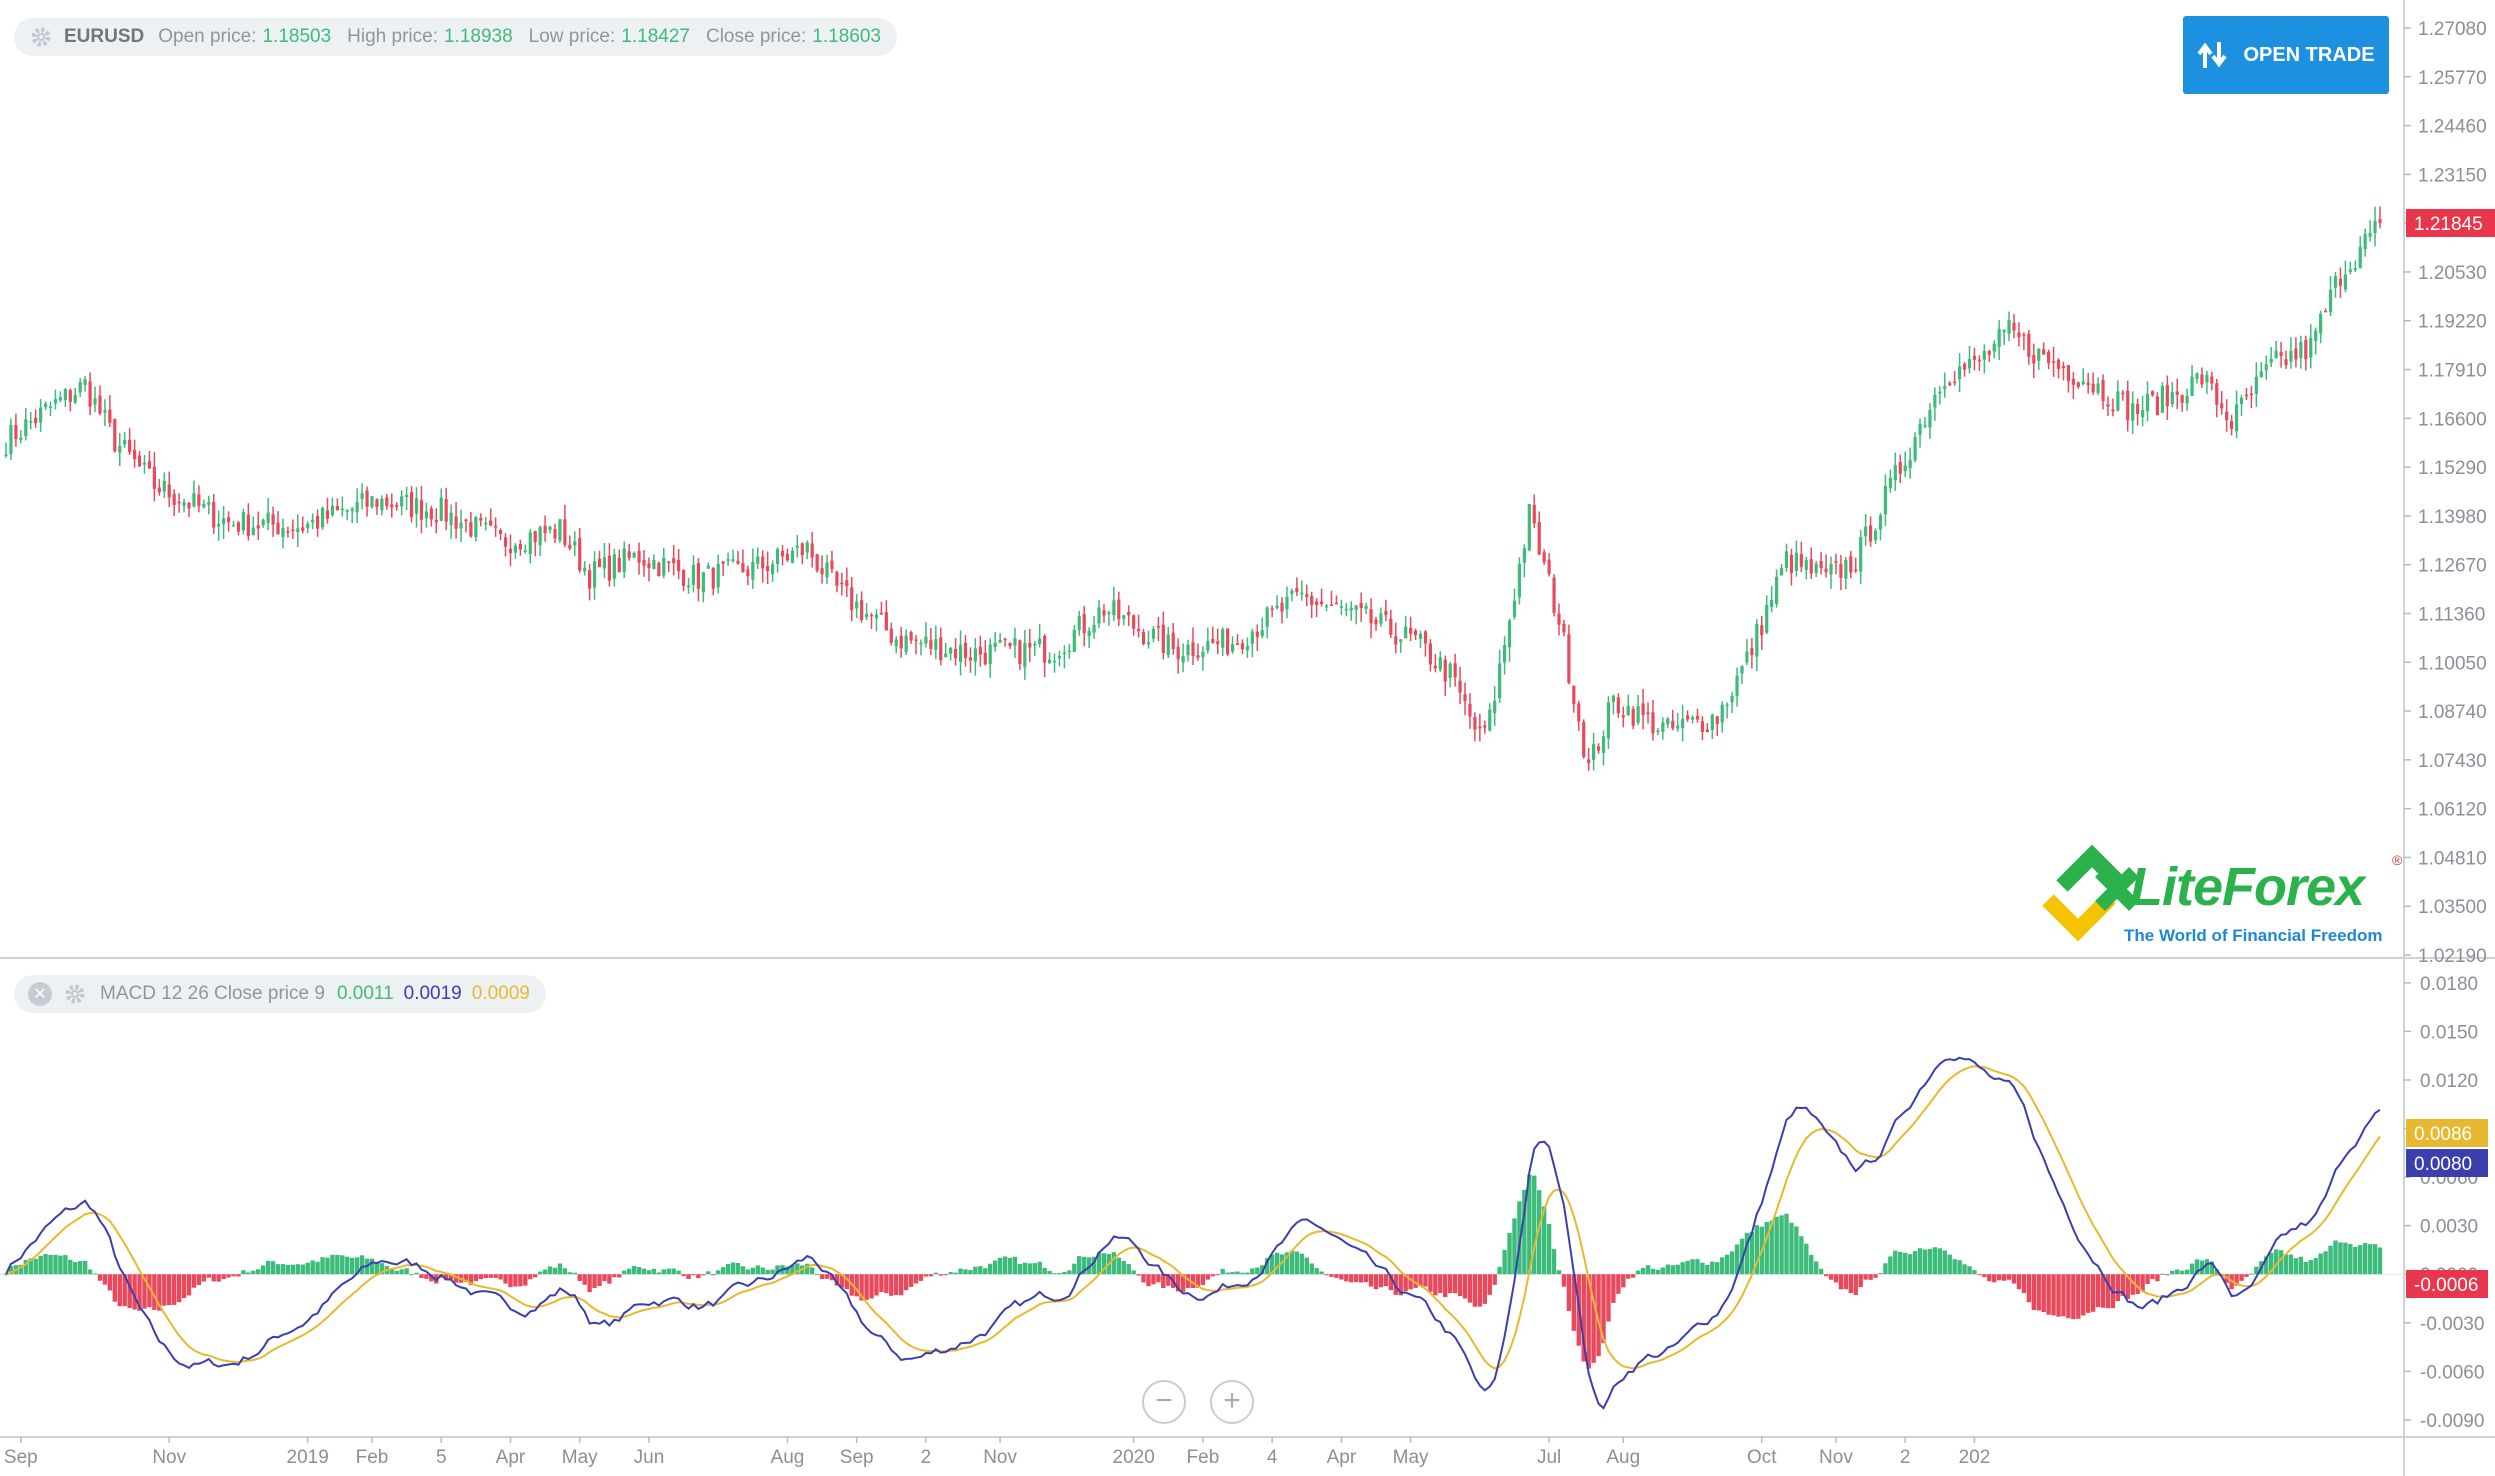 This screenshot has height=1476, width=2495. What do you see at coordinates (40, 994) in the screenshot?
I see `close-indicator-icon: ✕` at bounding box center [40, 994].